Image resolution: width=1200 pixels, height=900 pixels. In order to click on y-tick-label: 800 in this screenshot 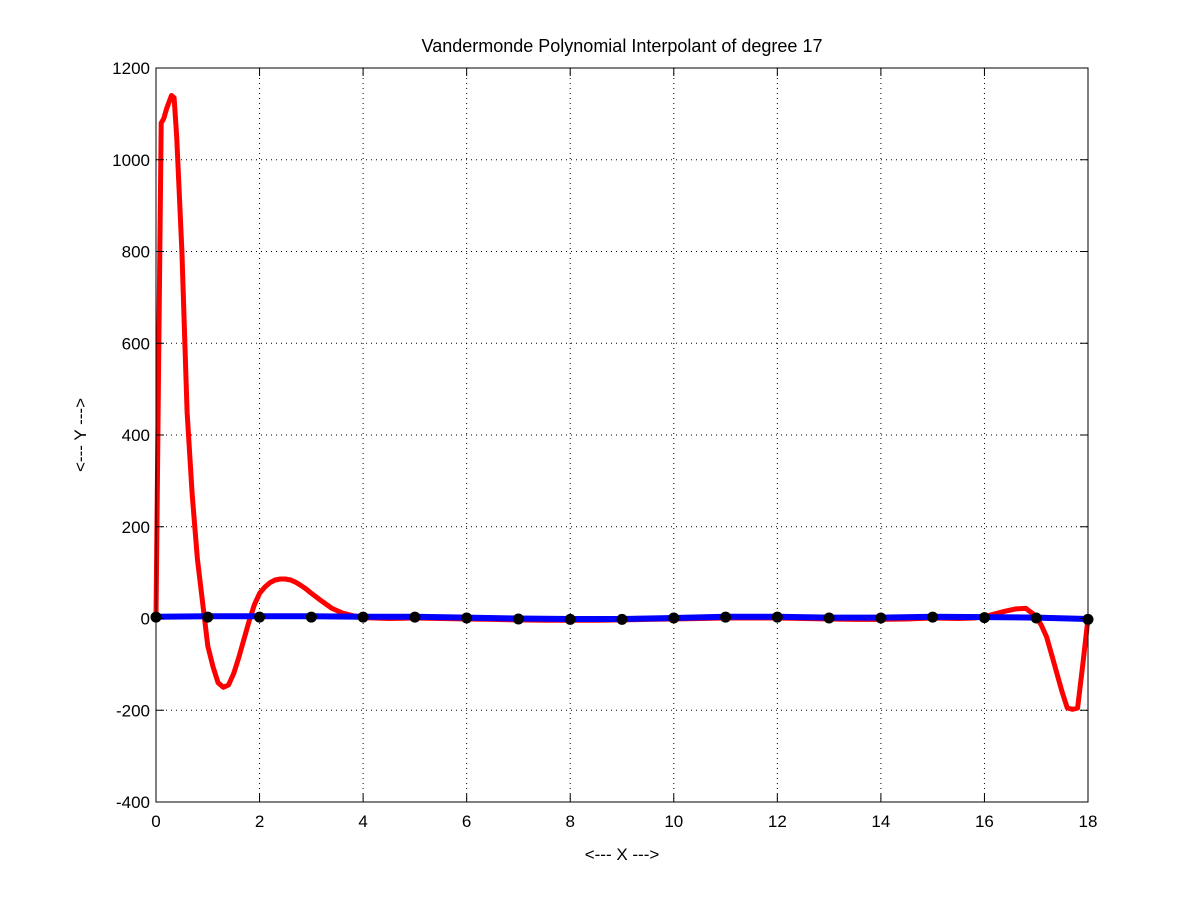, I will do `click(136, 252)`.